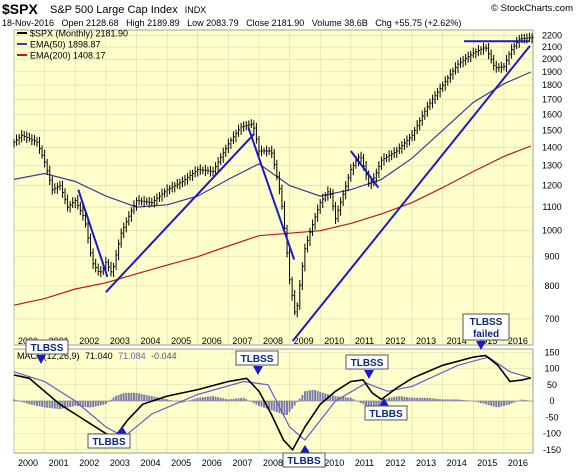  What do you see at coordinates (457, 463) in the screenshot?
I see `macd-x-tick-label: 2014` at bounding box center [457, 463].